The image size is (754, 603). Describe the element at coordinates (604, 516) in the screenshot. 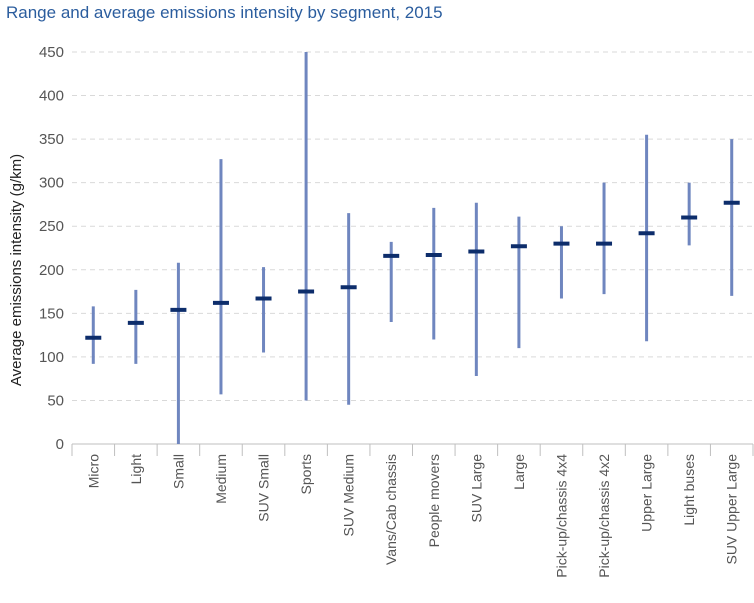

I see `x-tick-label: Pick-up/chassis 4x2` at that location.